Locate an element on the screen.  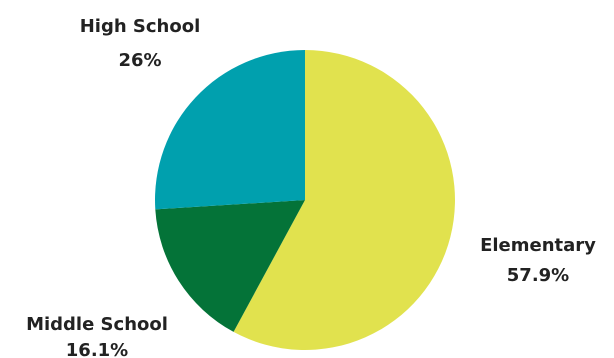
slice-label-middle-school: Middle School is located at coordinates (97, 324).